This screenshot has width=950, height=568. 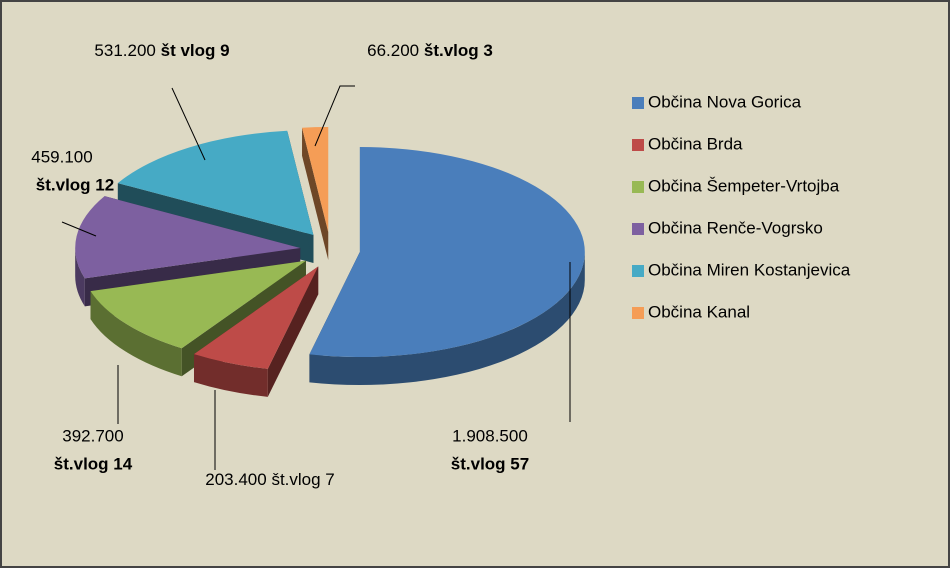 I want to click on legend-label: Občina Miren Kostanjevica, so click(x=749, y=269).